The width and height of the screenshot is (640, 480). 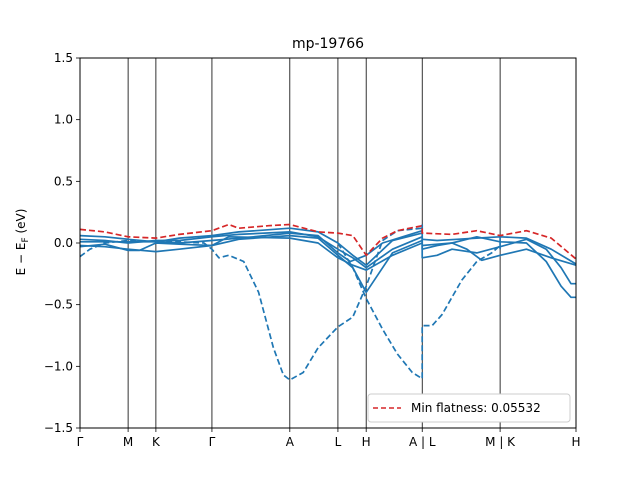 What do you see at coordinates (128, 442) in the screenshot?
I see `x-tick-label: M` at bounding box center [128, 442].